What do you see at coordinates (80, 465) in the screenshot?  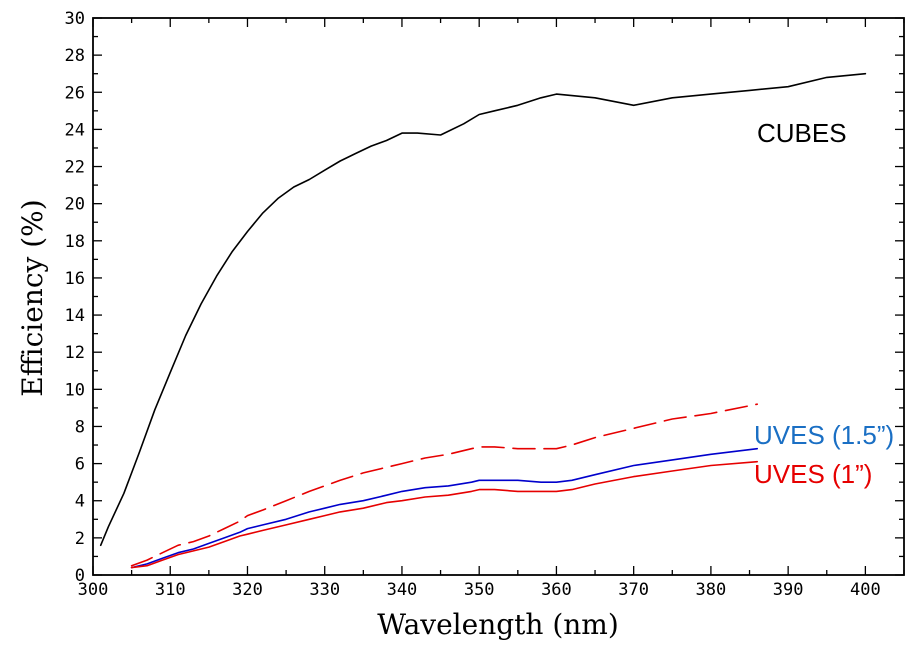 I see `y-tick-label: 6` at bounding box center [80, 465].